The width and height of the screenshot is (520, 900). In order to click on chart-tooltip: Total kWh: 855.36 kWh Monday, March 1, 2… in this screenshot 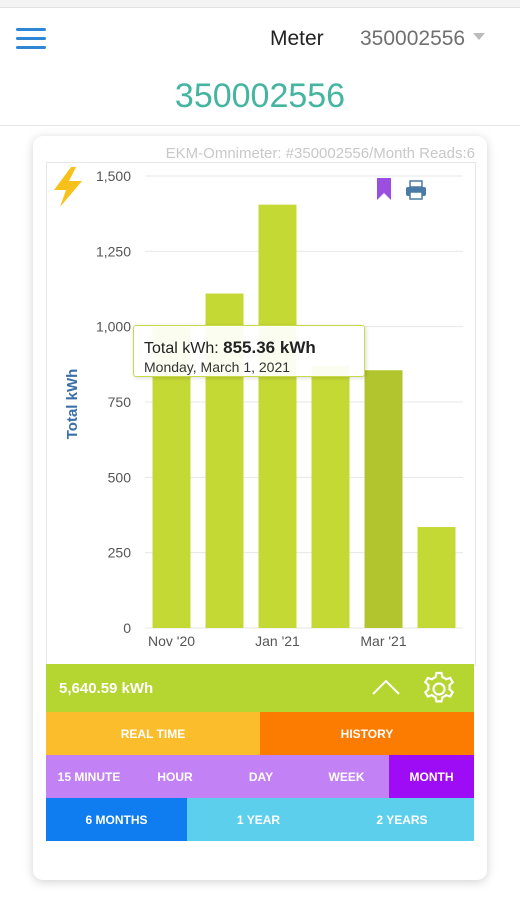, I will do `click(249, 351)`.